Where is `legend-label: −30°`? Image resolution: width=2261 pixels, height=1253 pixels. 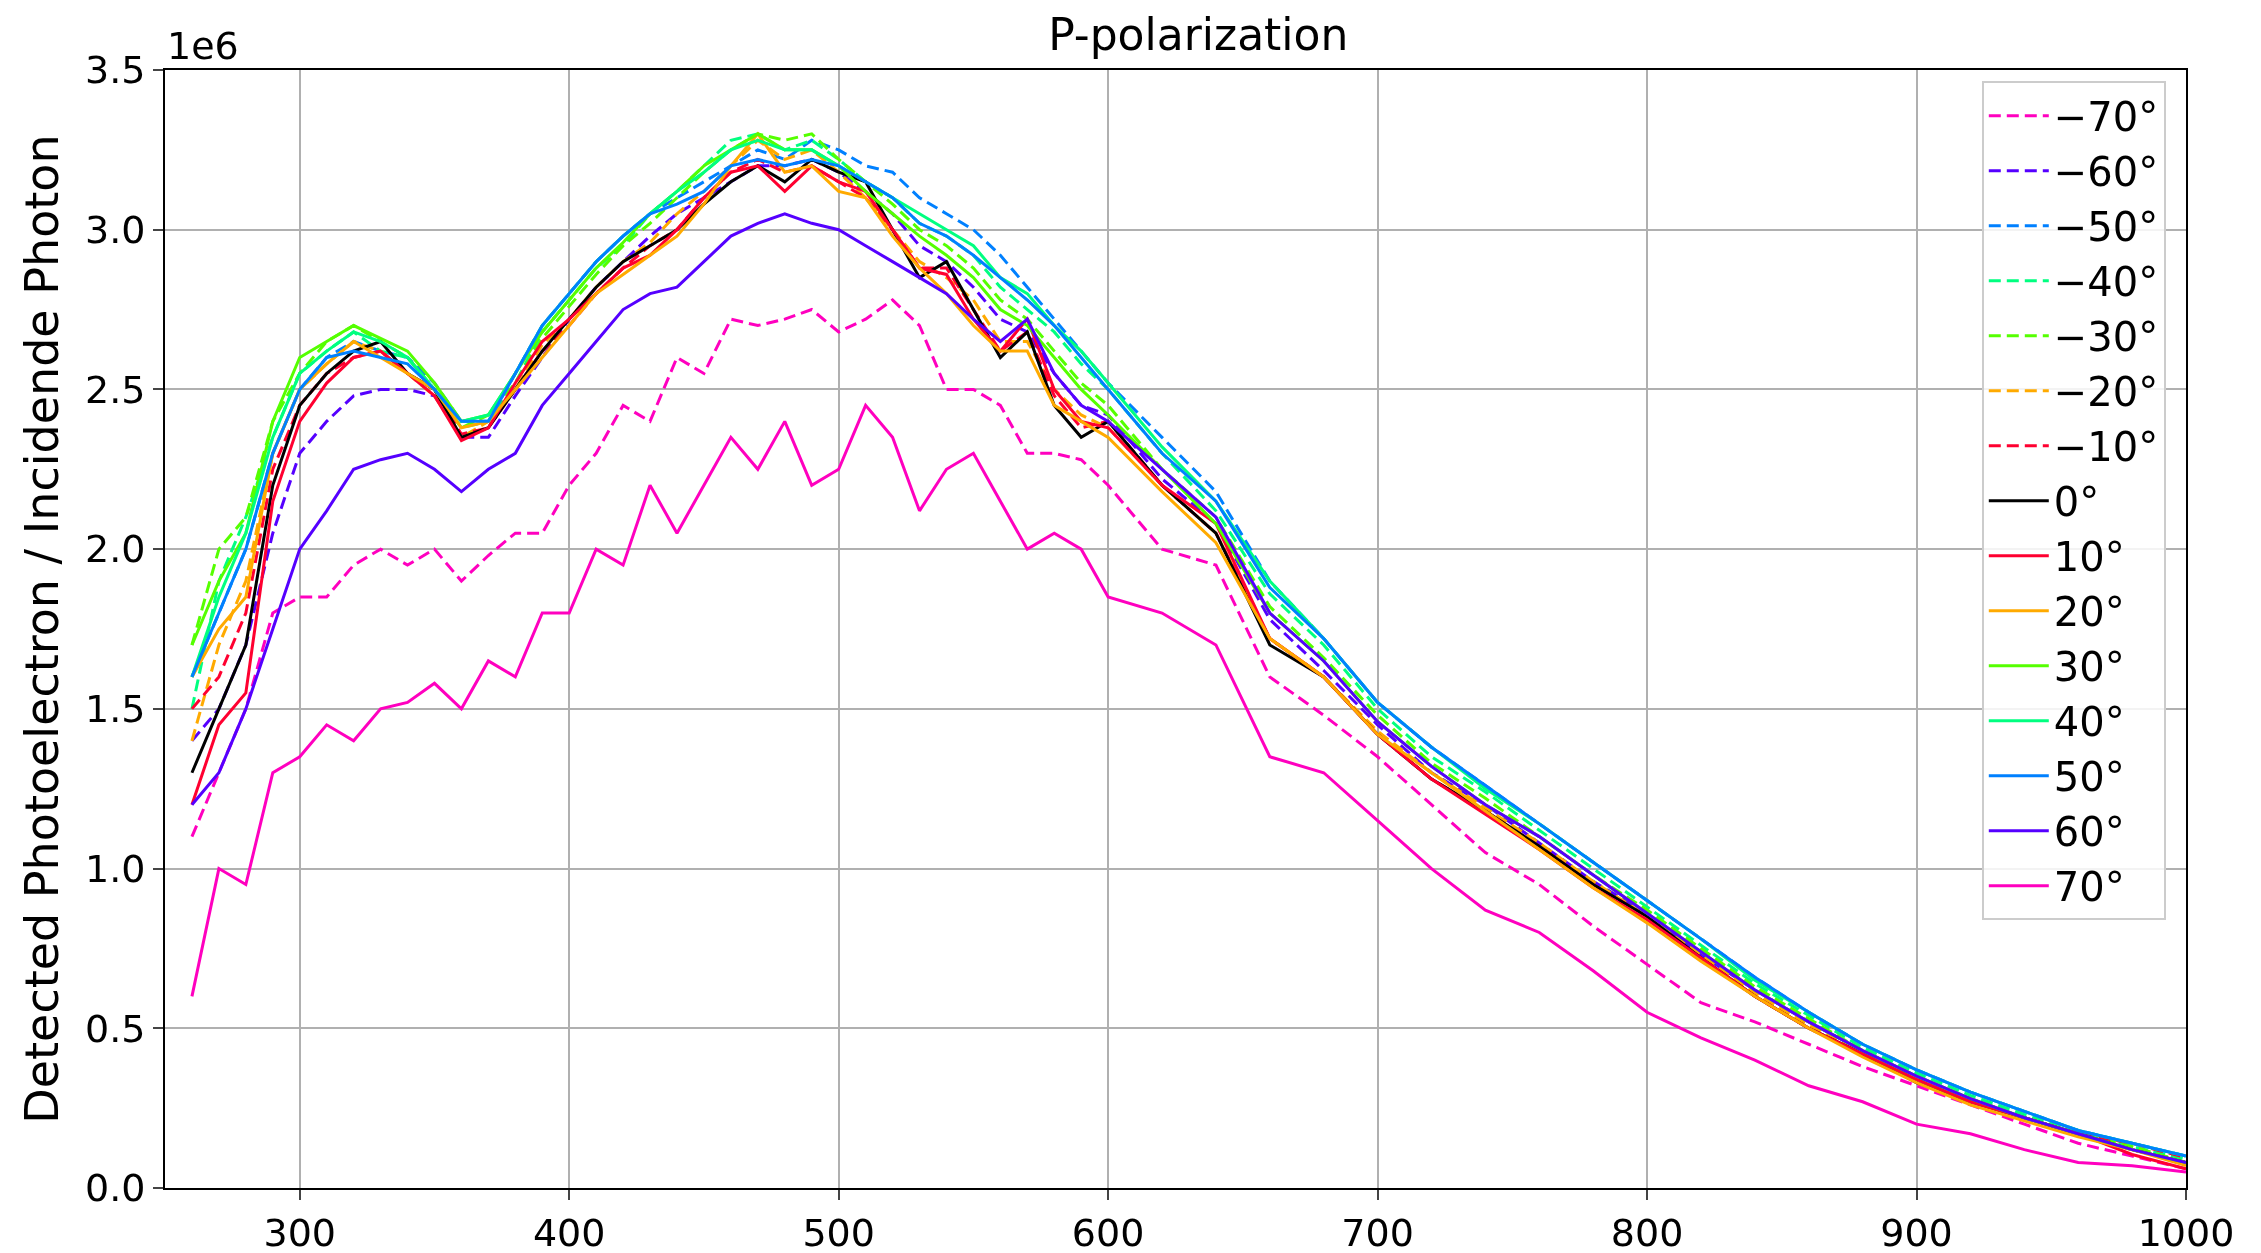 legend-label: −30° is located at coordinates (2106, 337).